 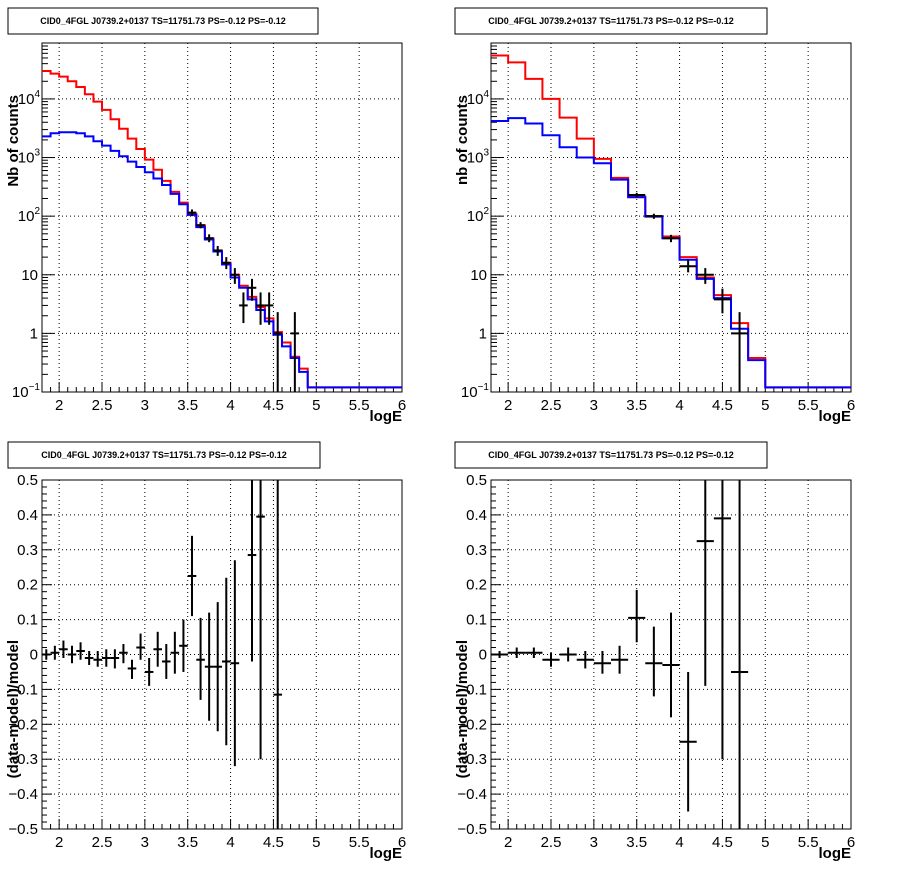 What do you see at coordinates (230, 405) in the screenshot?
I see `x-tick-label: 4` at bounding box center [230, 405].